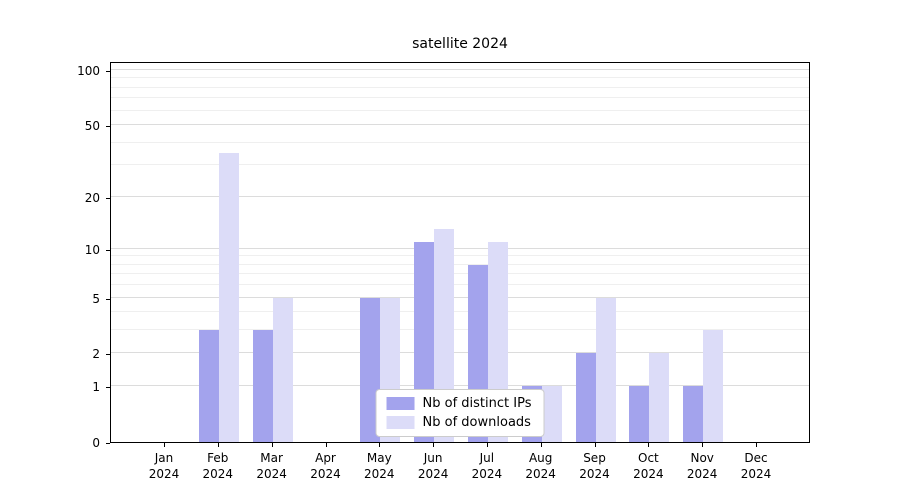 The image size is (900, 500). Describe the element at coordinates (164, 466) in the screenshot. I see `x-tick-label: Jan 2024` at that location.